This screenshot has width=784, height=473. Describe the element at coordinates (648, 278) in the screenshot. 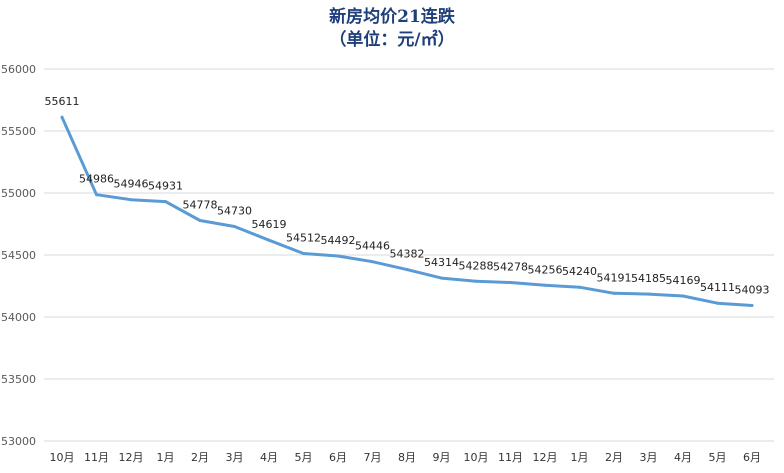

I see `data-label: 54185` at that location.